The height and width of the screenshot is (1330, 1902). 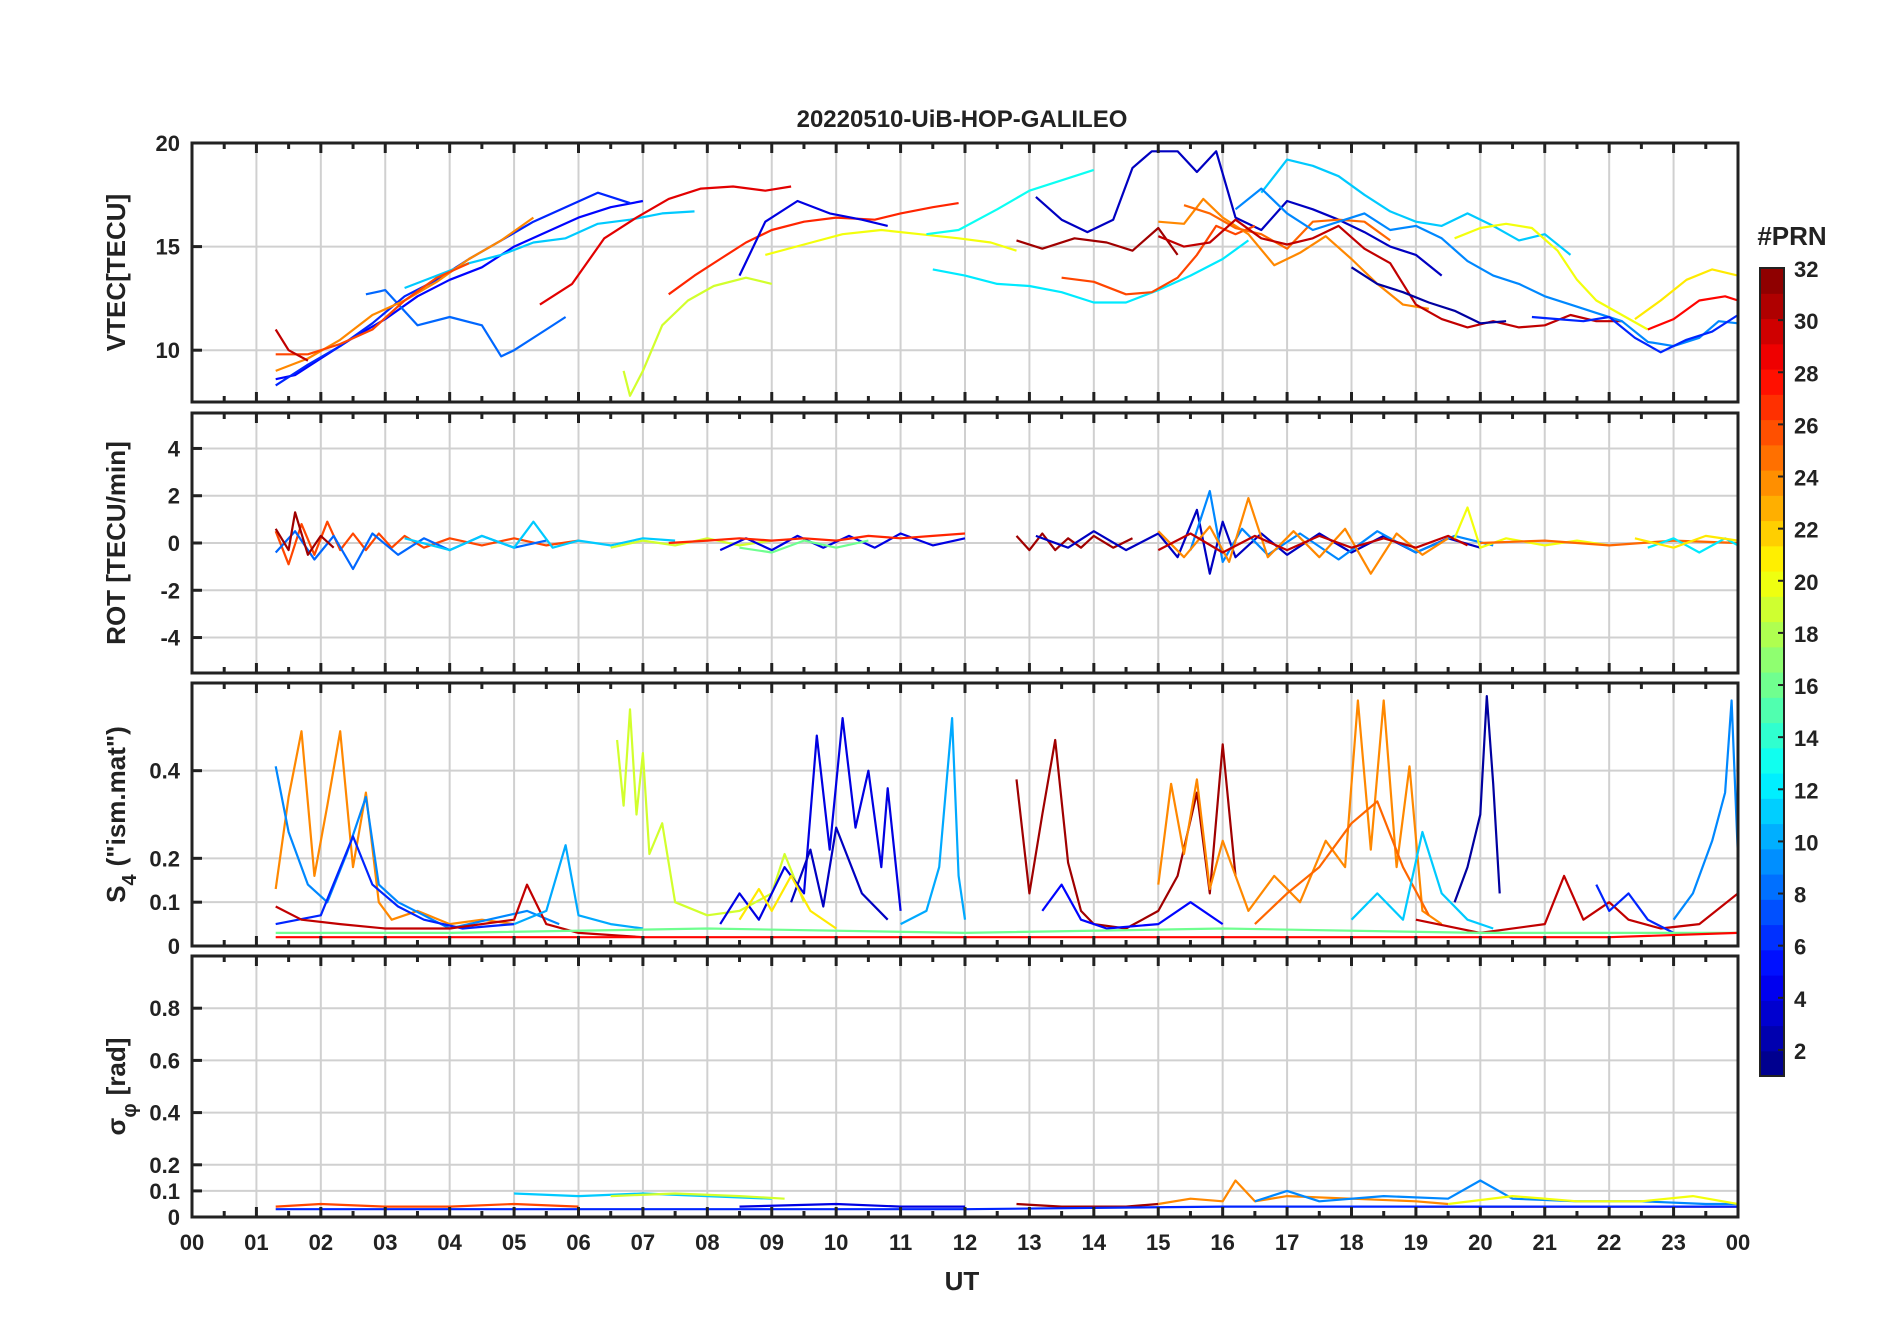 What do you see at coordinates (116, 1126) in the screenshot?
I see `y-axis-title-main: σ` at bounding box center [116, 1126].